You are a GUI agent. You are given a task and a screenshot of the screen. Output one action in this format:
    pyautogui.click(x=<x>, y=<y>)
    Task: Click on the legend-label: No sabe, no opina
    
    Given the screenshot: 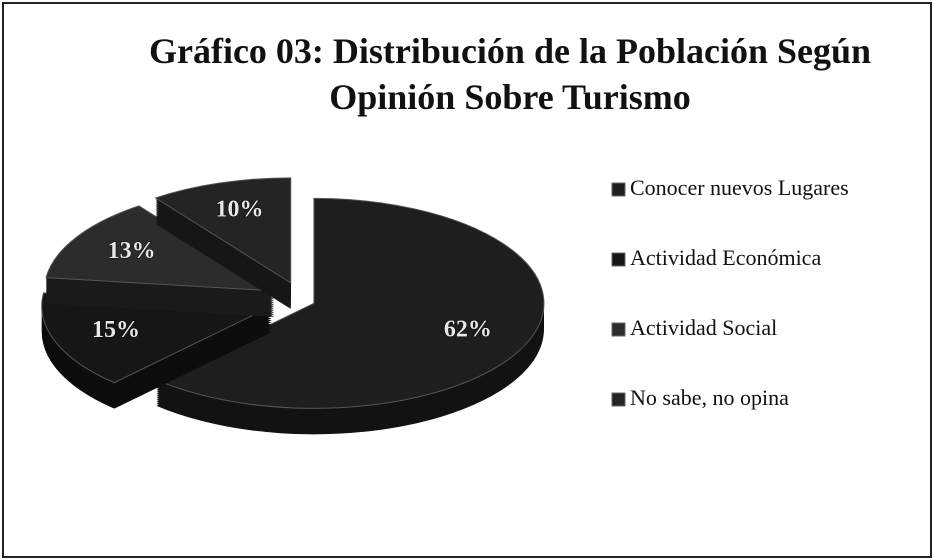 What is the action you would take?
    pyautogui.click(x=709, y=397)
    